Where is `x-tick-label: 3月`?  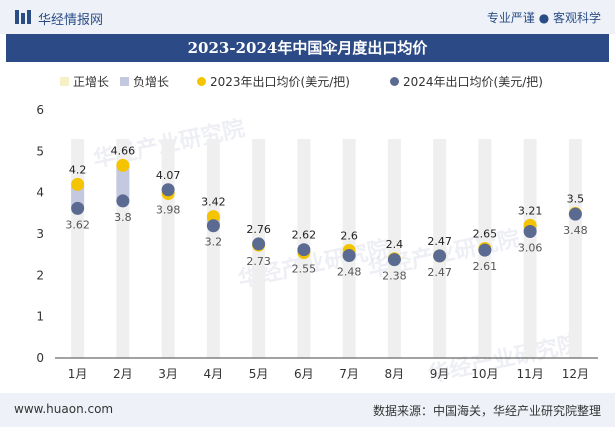
x-tick-label: 3月 is located at coordinates (168, 374).